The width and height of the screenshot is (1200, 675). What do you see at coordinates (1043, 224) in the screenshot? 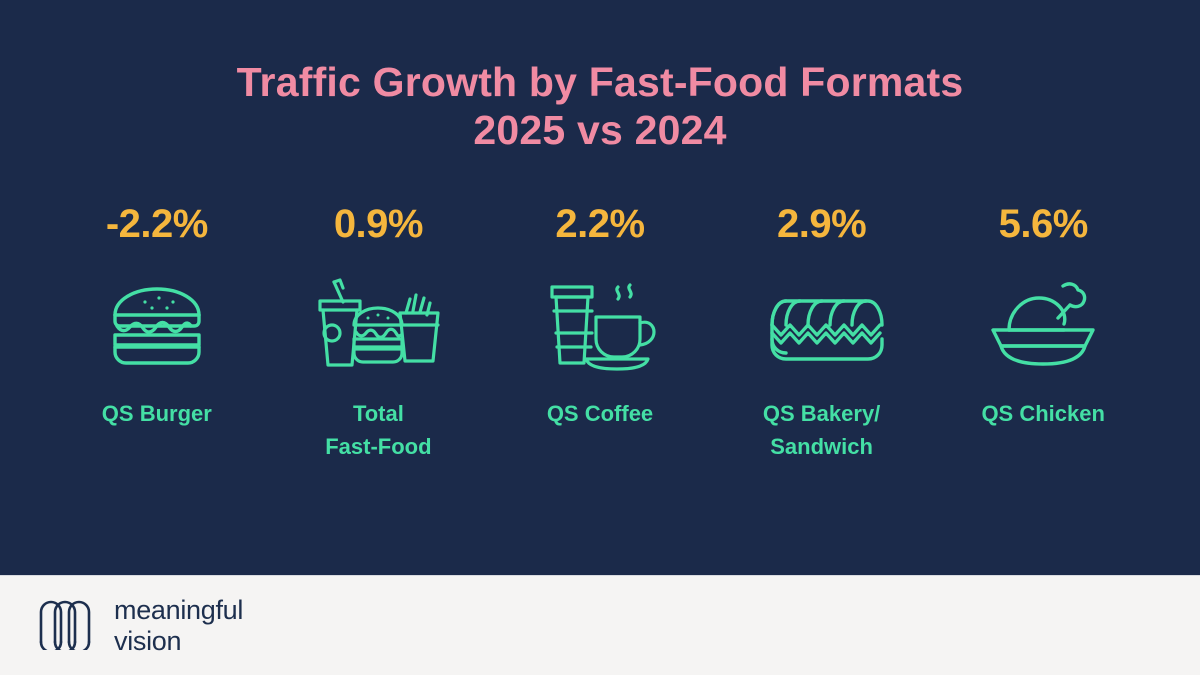
I see `metric-value: 5.6%` at bounding box center [1043, 224].